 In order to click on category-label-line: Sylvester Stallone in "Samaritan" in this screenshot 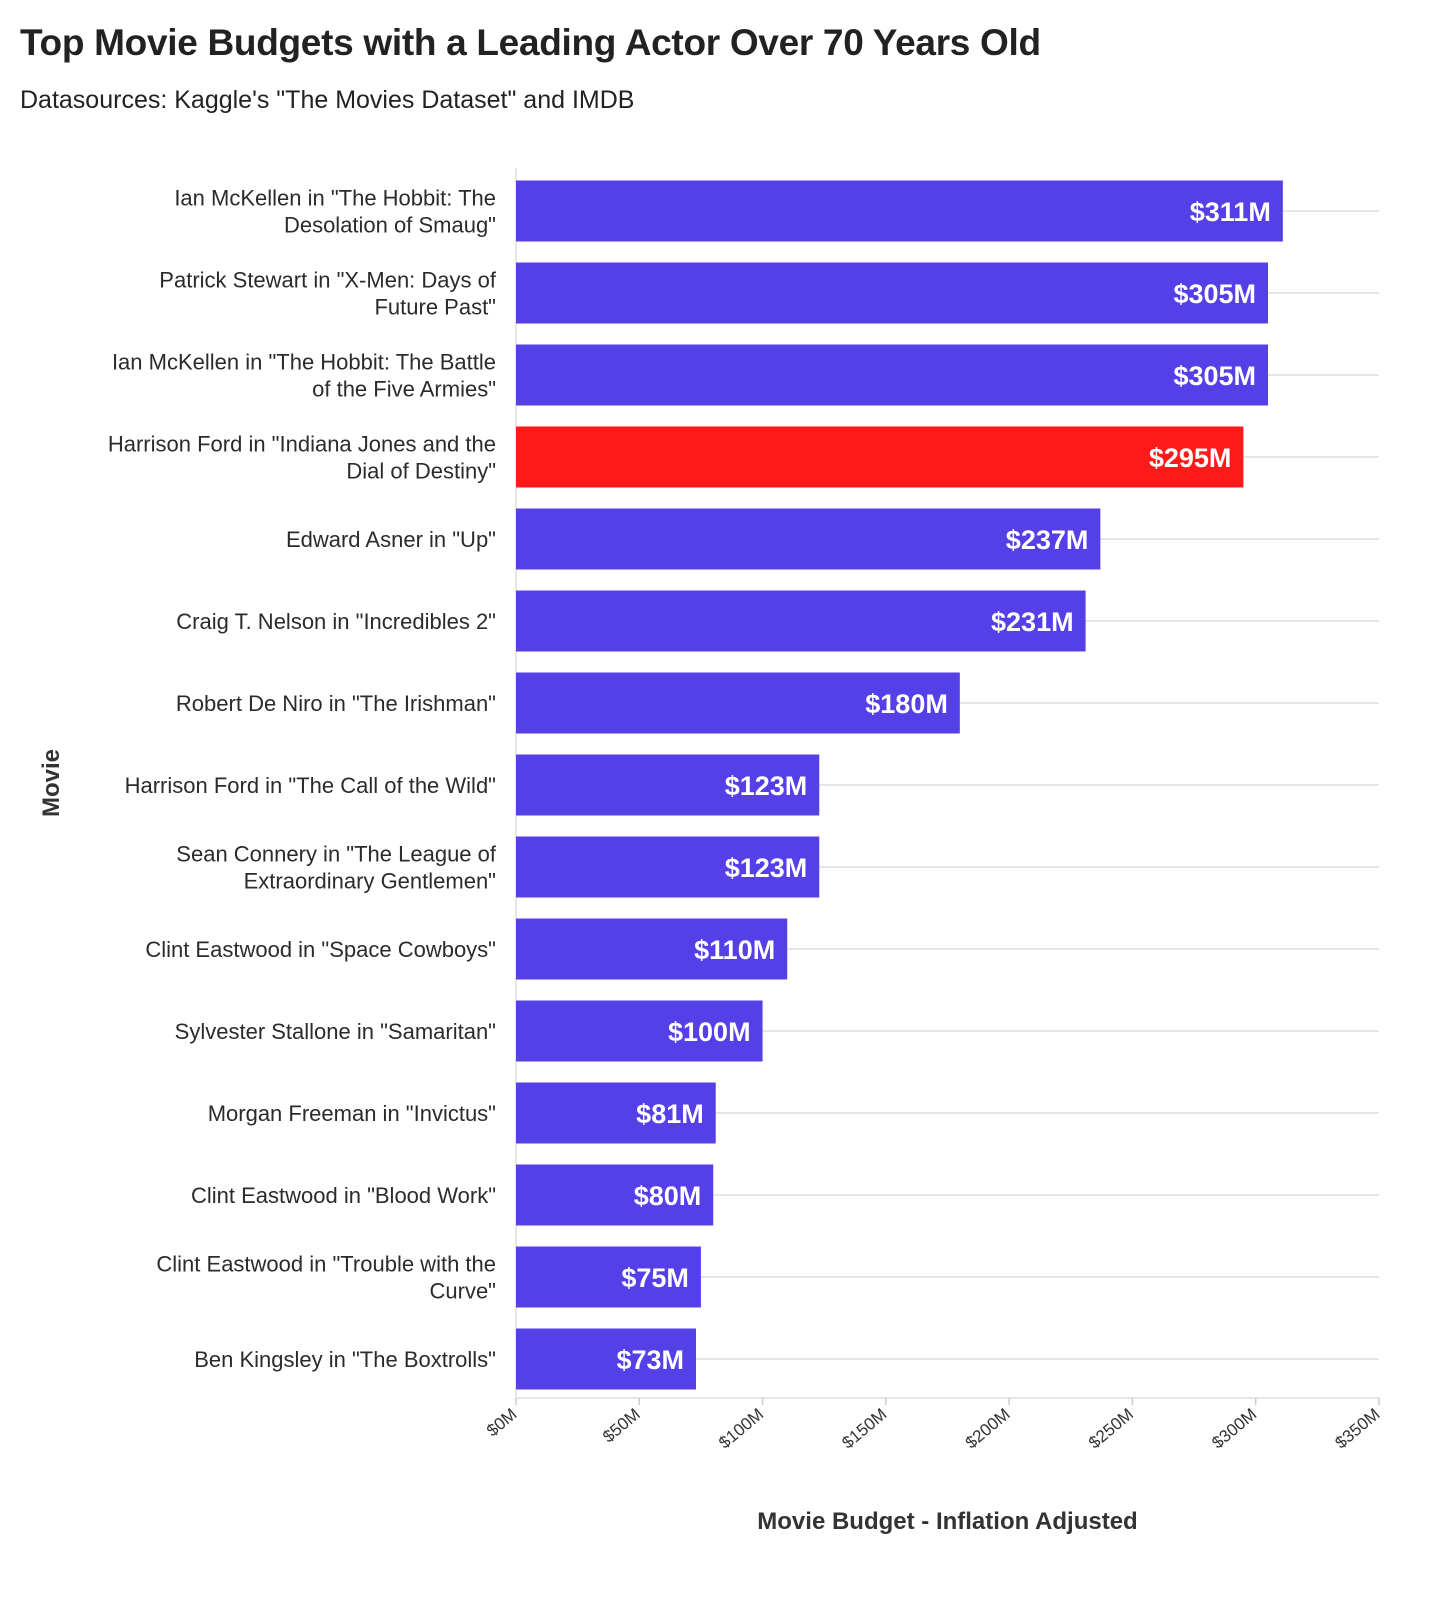, I will do `click(335, 1031)`.